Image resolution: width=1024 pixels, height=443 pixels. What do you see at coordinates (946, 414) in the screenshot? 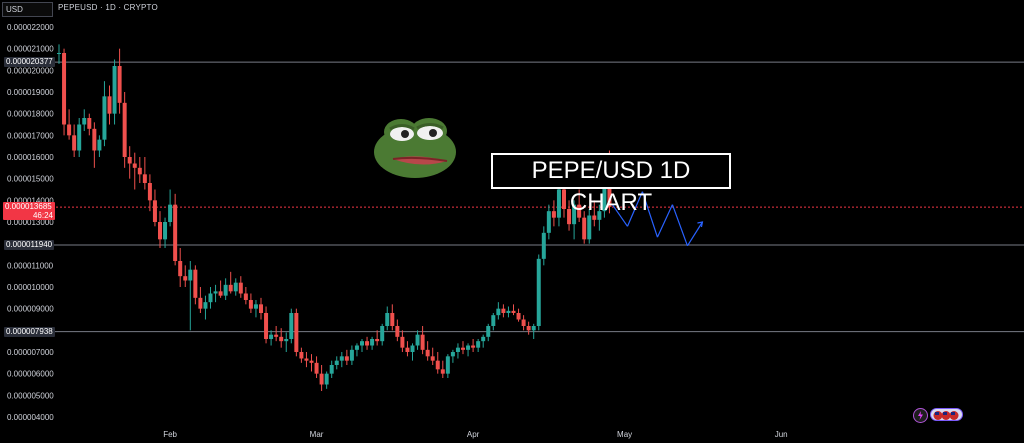
I see `us-flags-icon` at bounding box center [946, 414].